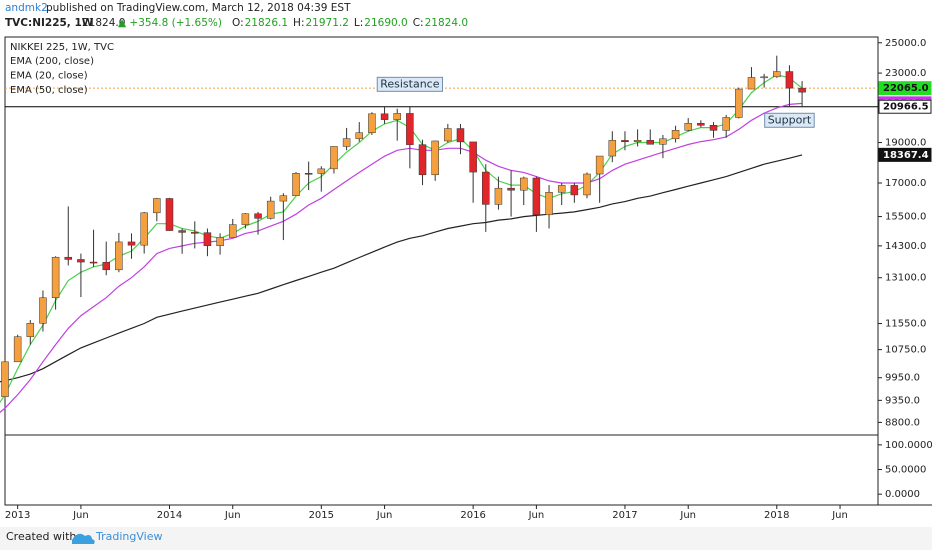  What do you see at coordinates (624, 515) in the screenshot?
I see `x-tick-label: 2017` at bounding box center [624, 515].